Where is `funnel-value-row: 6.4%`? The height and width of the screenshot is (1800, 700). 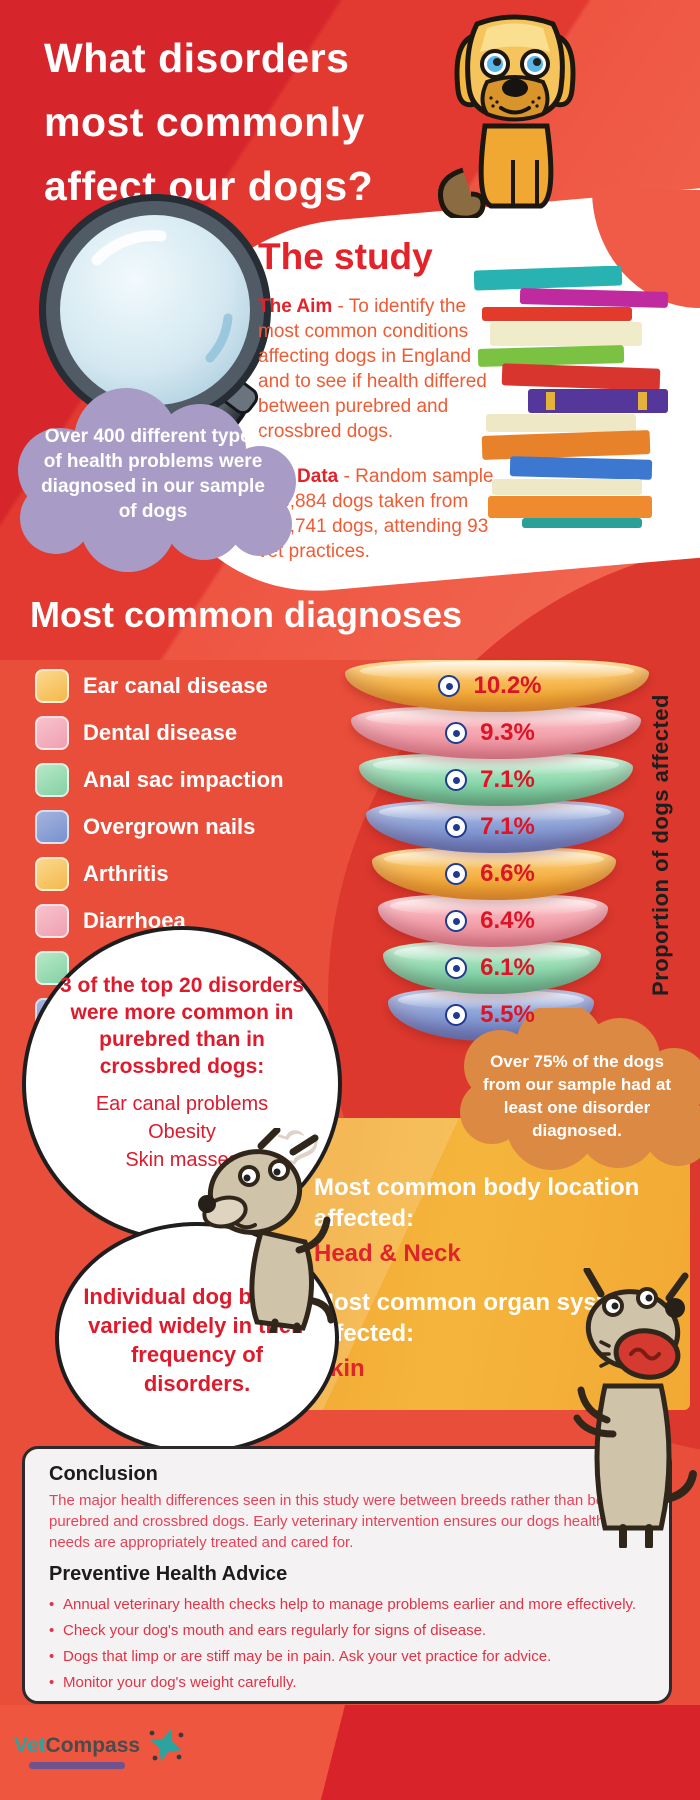
funnel-value-row: 6.4% is located at coordinates (490, 921).